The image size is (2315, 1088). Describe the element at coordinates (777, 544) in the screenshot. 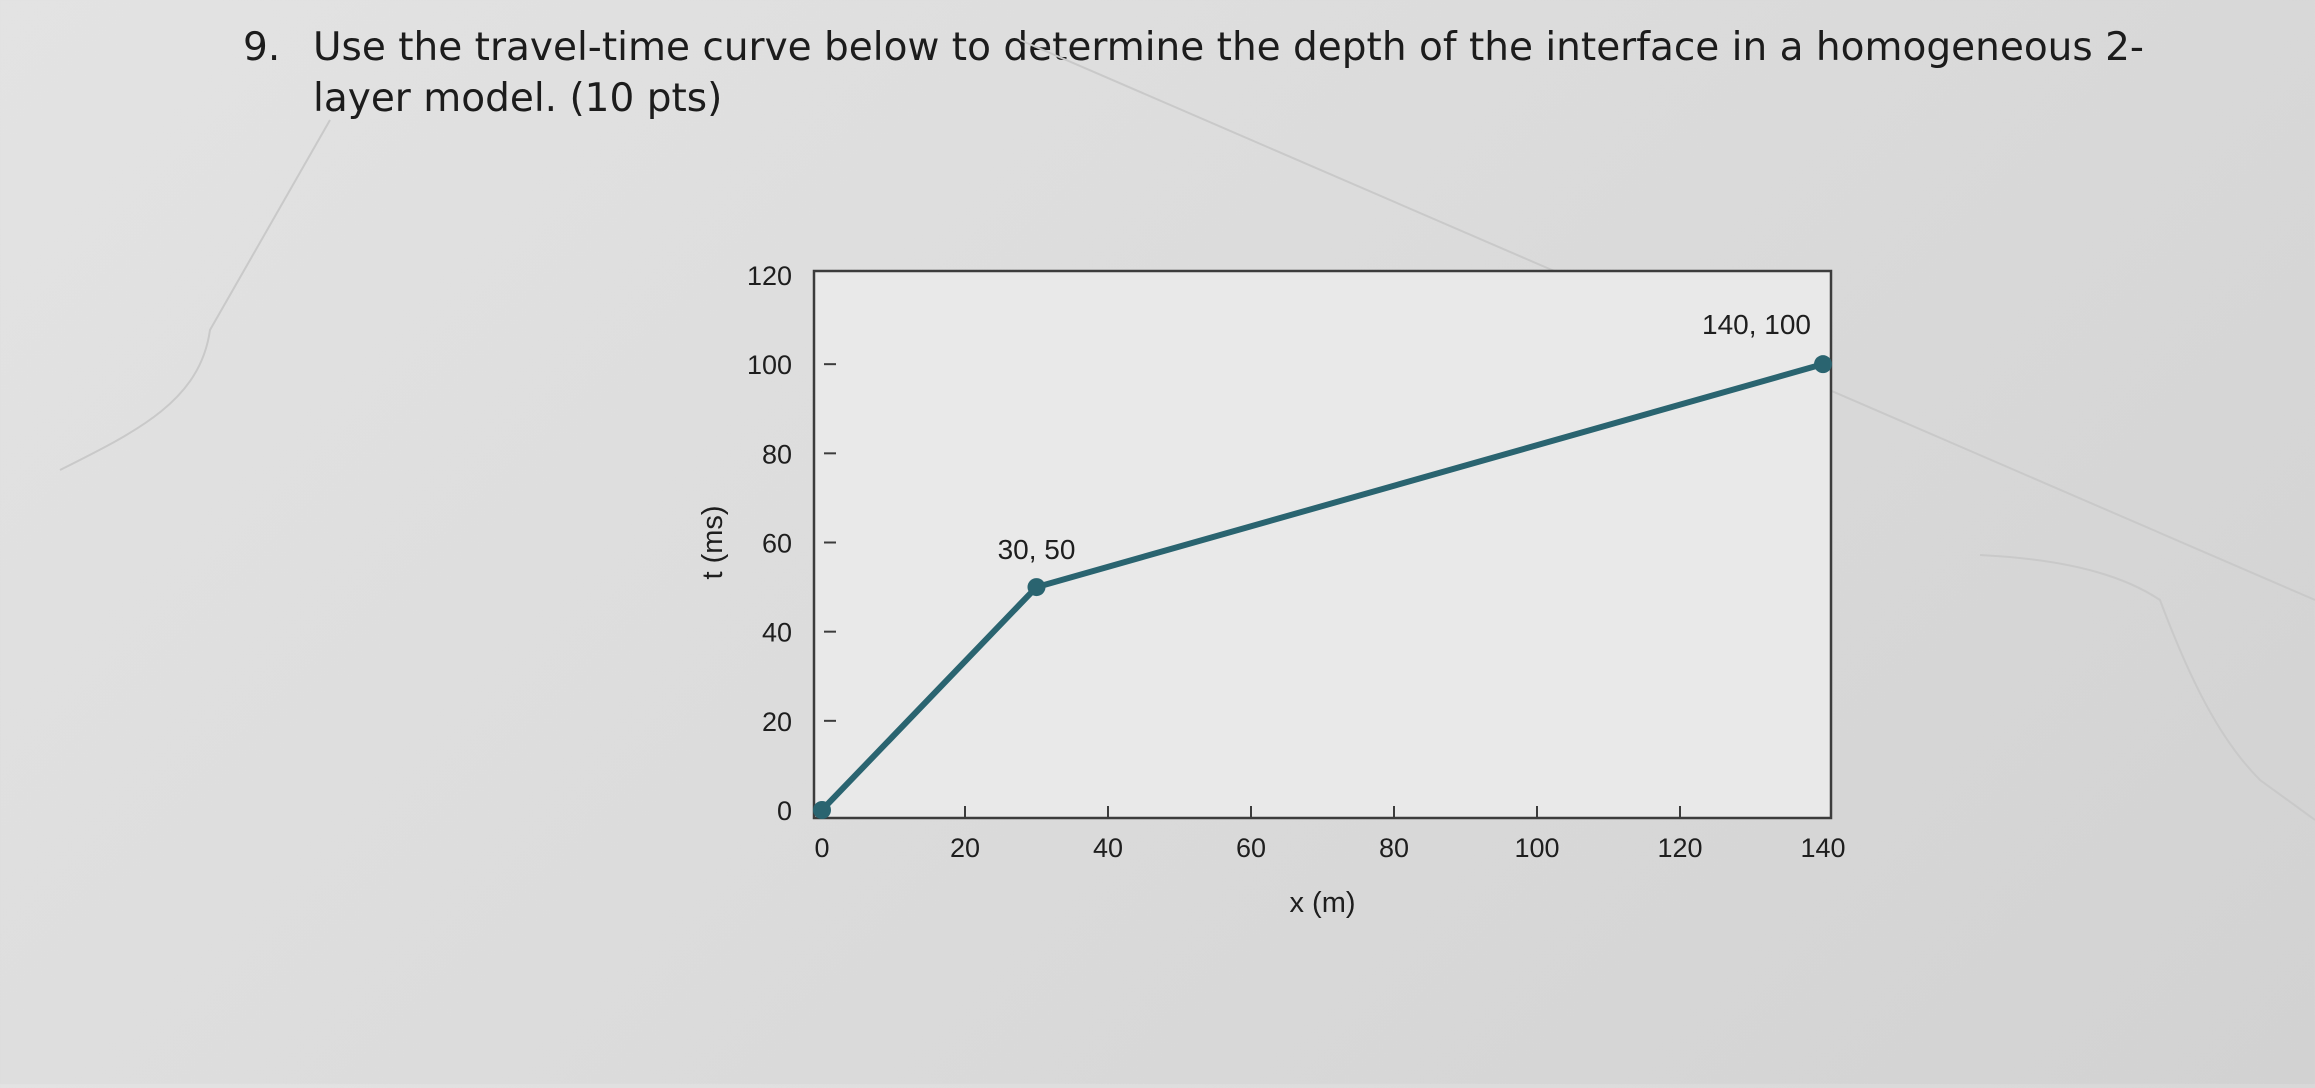

I see `y-tick-label: 60` at that location.